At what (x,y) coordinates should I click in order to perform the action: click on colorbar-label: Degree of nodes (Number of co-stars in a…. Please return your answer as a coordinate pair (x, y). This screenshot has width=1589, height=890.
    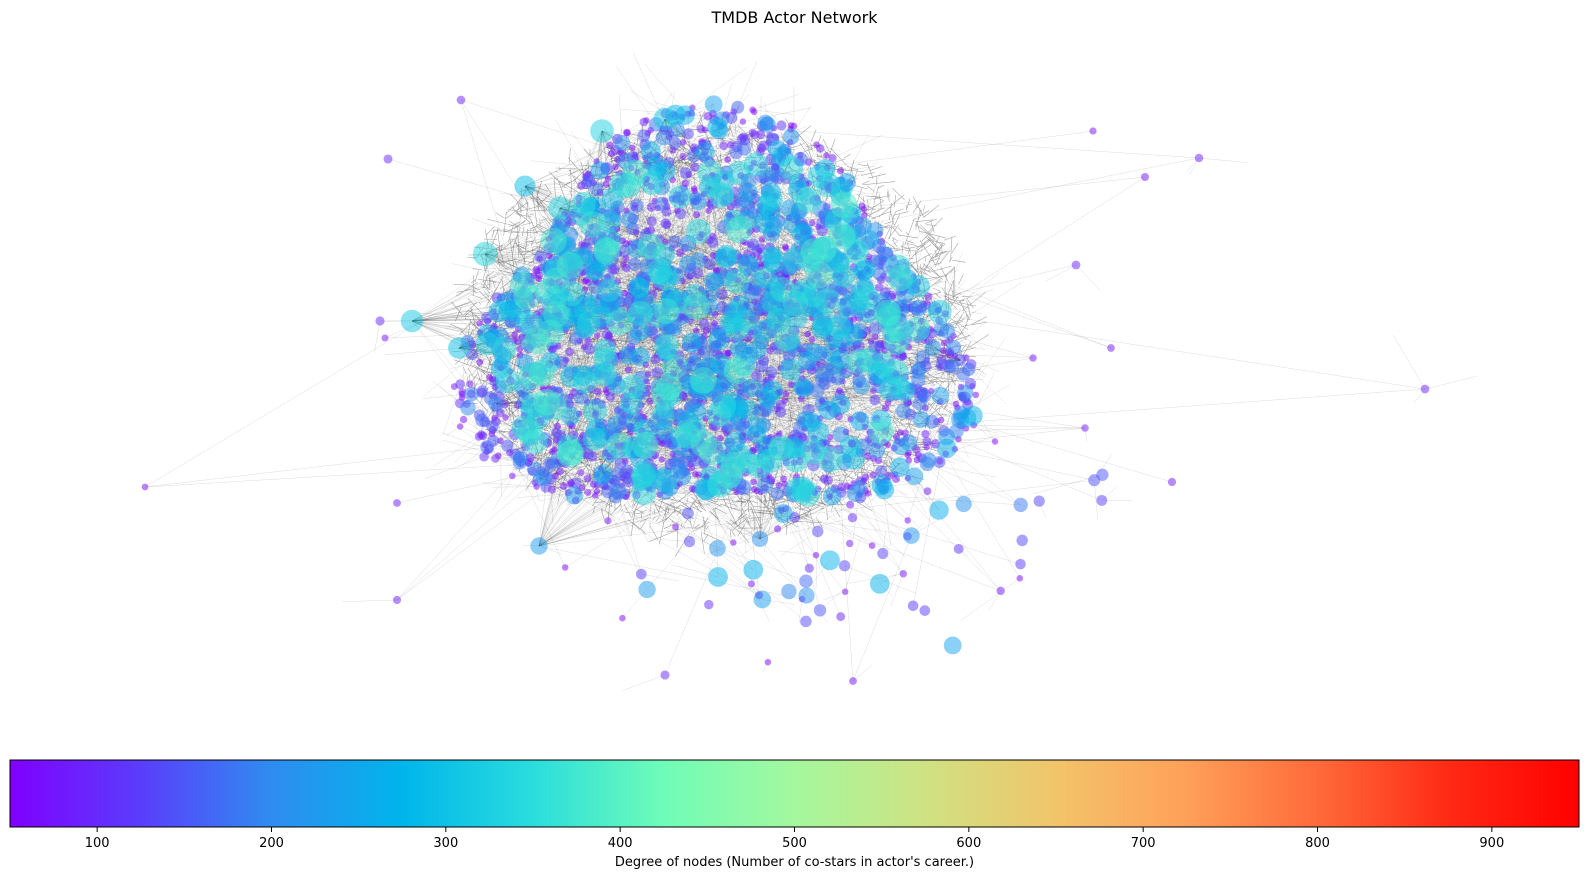
    Looking at the image, I should click on (794, 862).